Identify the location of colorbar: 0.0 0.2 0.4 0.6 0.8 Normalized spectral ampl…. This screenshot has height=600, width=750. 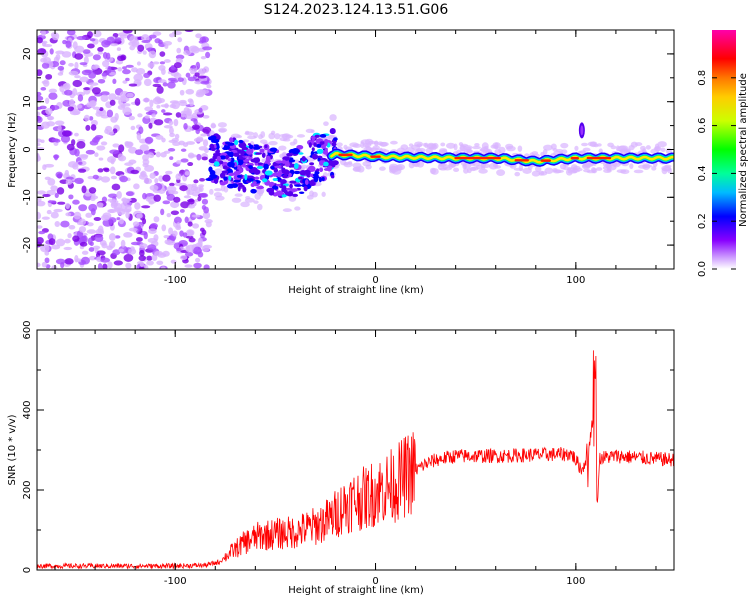
(723, 153).